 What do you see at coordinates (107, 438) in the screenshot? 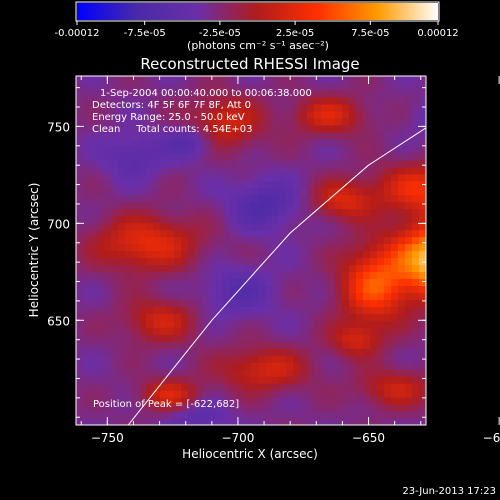
I see `x-tick-label: −750` at bounding box center [107, 438].